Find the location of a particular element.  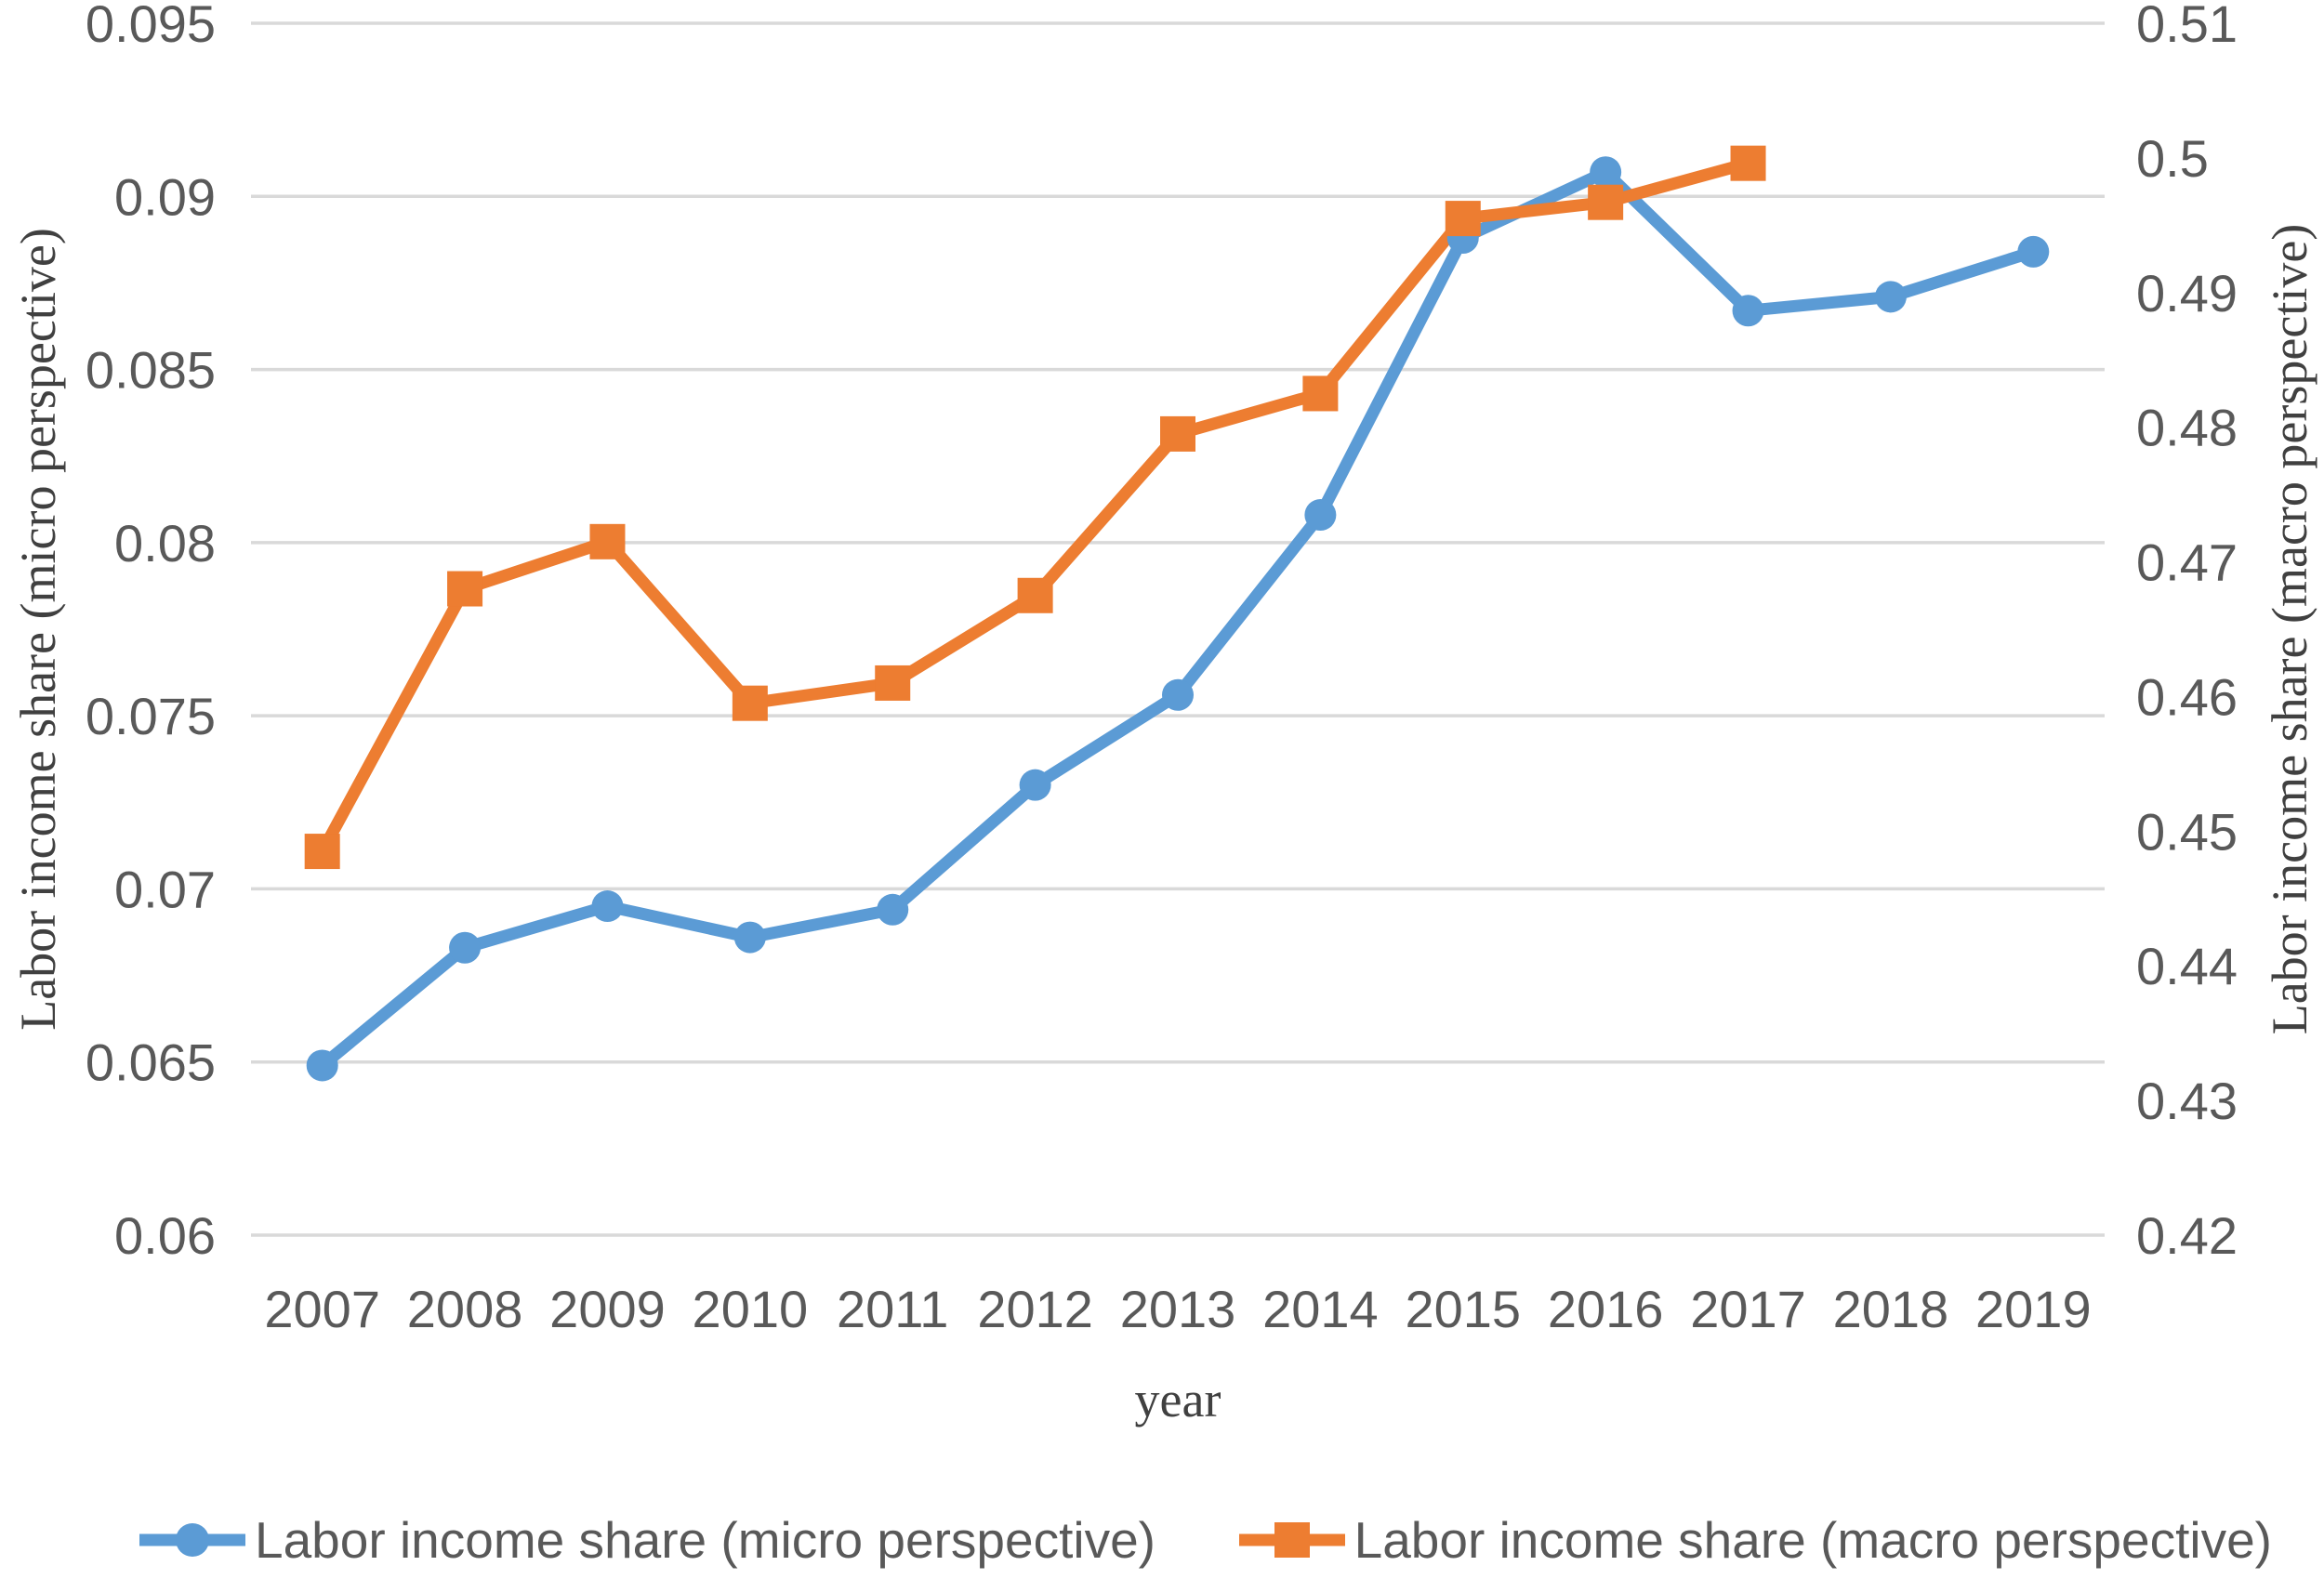

x-axis-tick-label: 2016 is located at coordinates (1606, 1309).